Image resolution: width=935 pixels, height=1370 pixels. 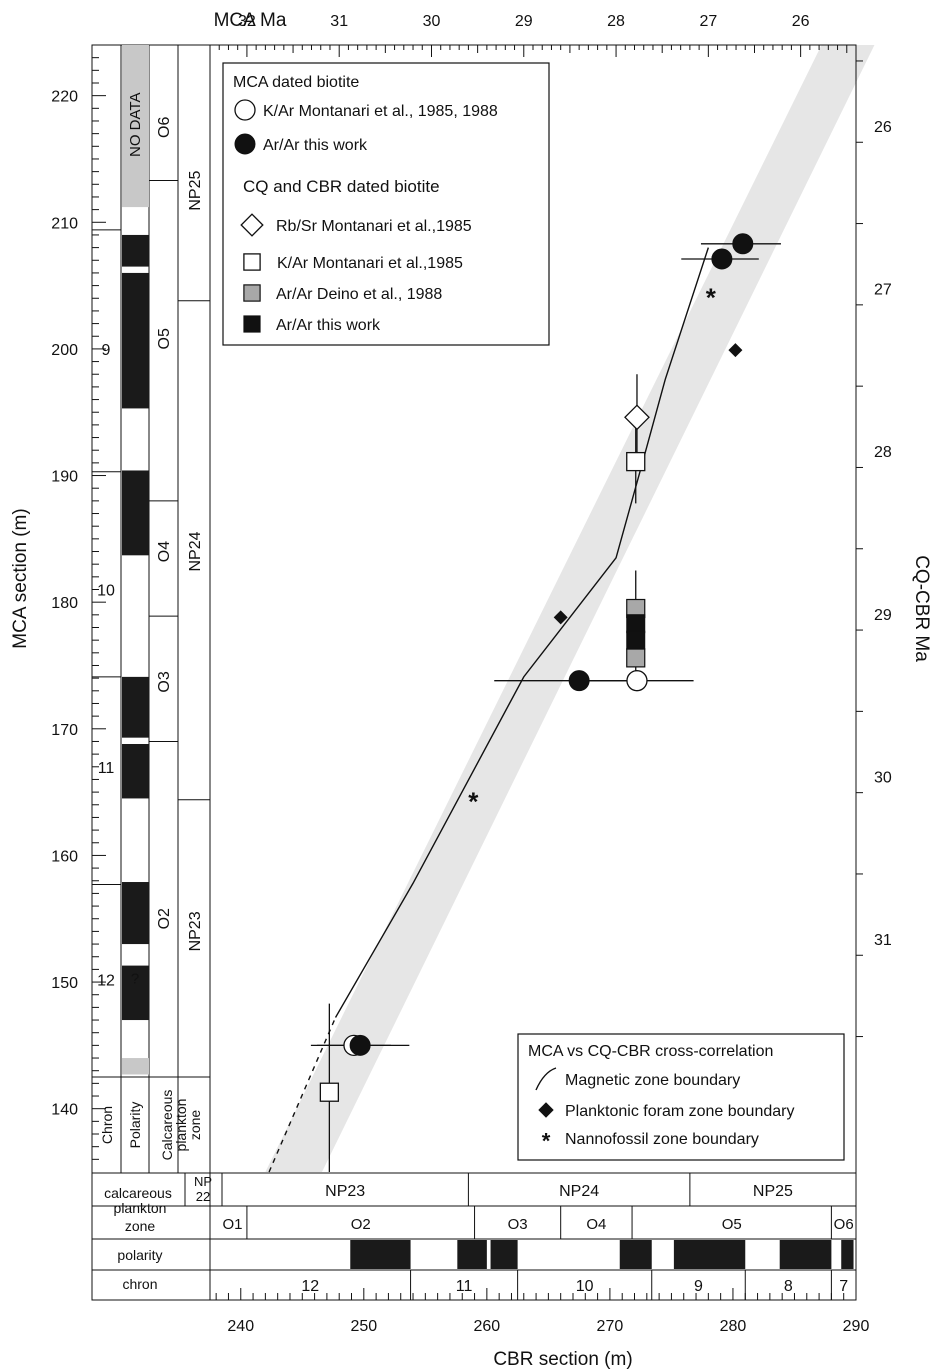 I want to click on bottom-foram-zone-label: O2, so click(x=361, y=1224).